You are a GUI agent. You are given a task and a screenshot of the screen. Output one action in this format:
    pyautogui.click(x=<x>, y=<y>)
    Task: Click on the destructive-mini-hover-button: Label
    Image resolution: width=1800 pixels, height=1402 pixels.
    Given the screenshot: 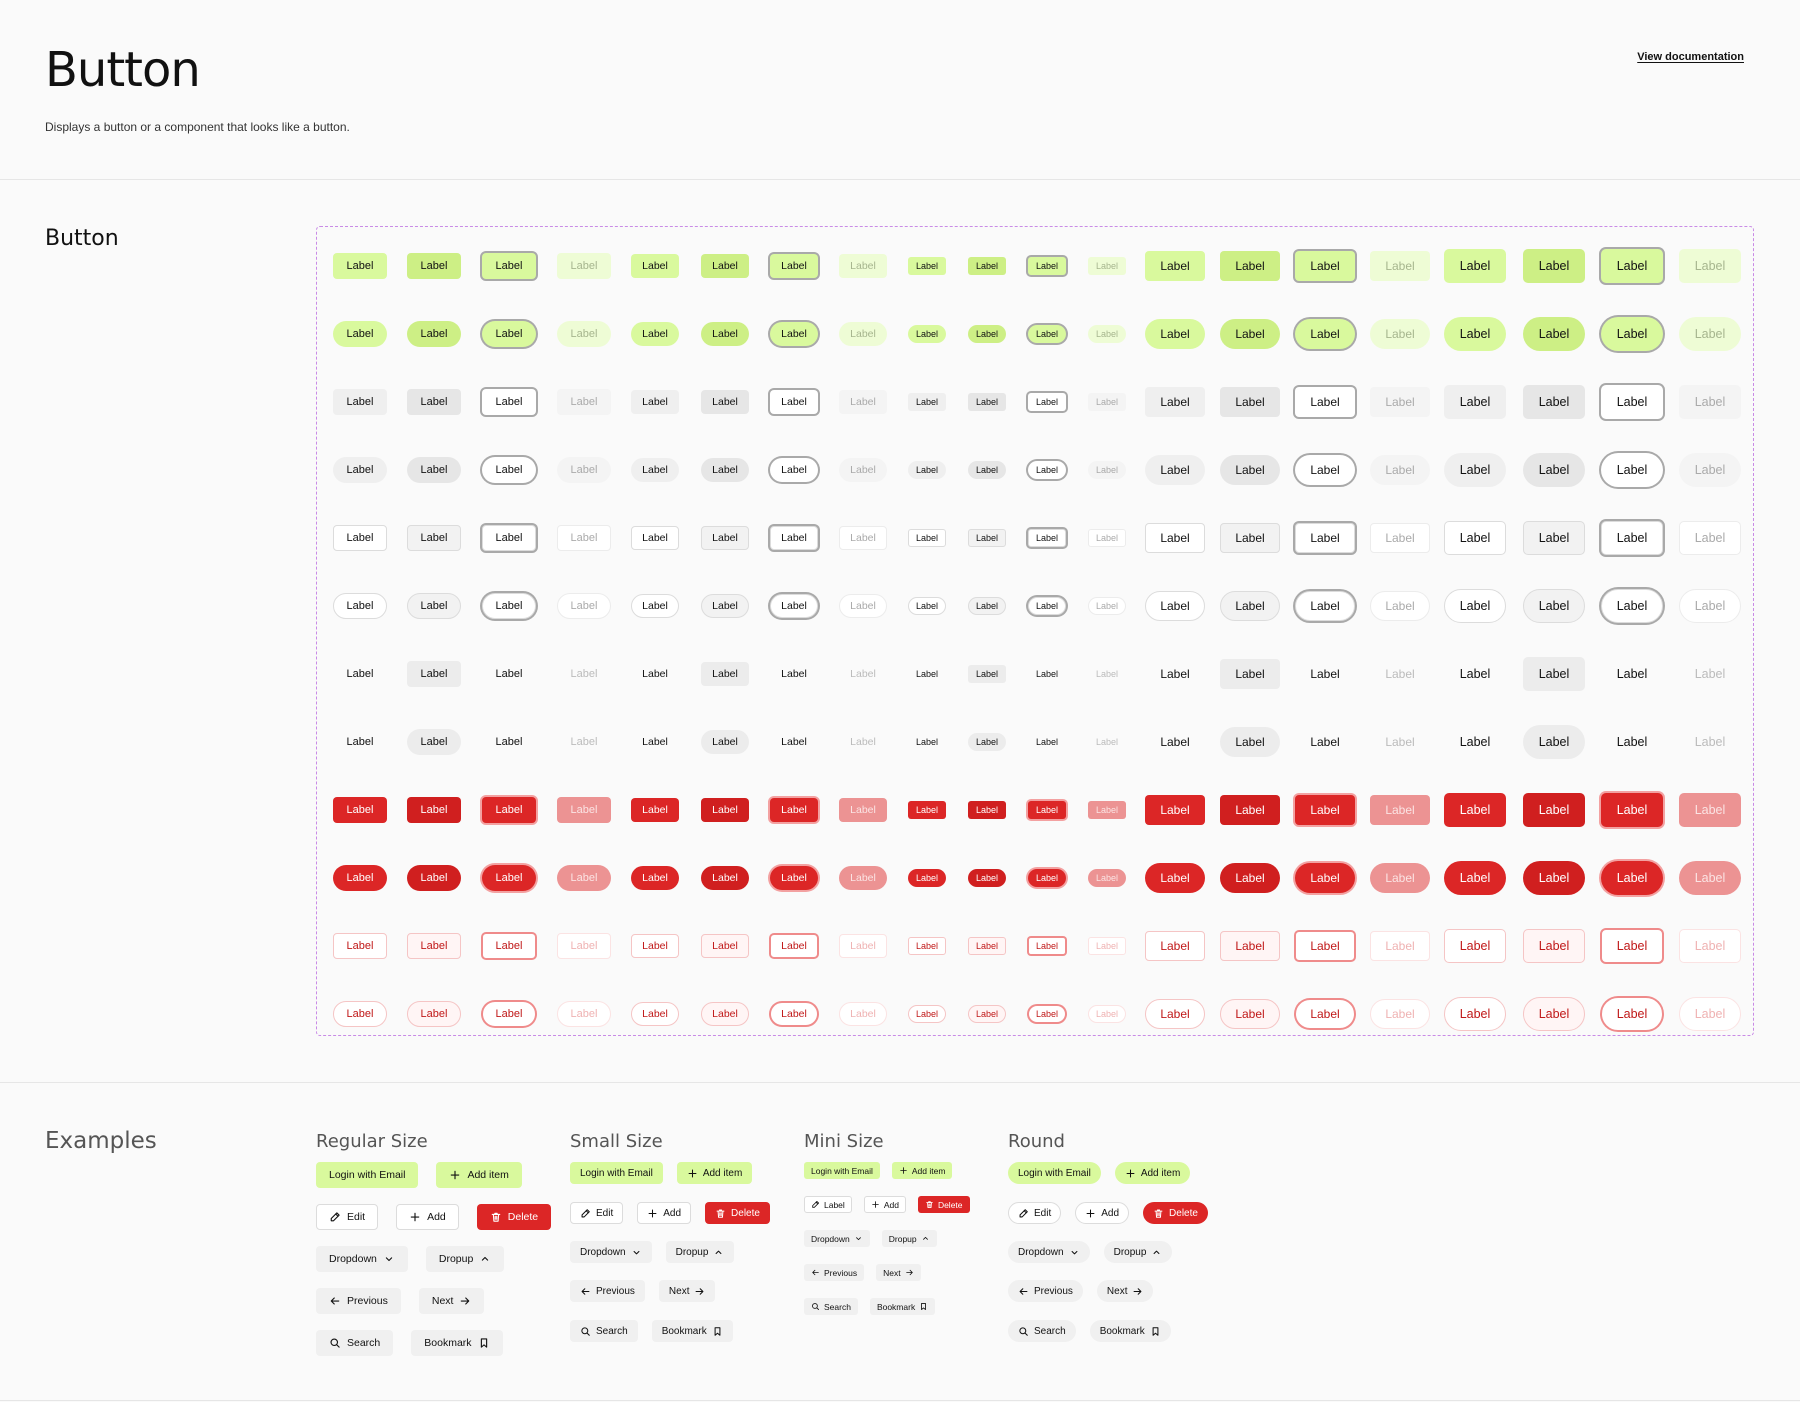 What is the action you would take?
    pyautogui.click(x=987, y=810)
    